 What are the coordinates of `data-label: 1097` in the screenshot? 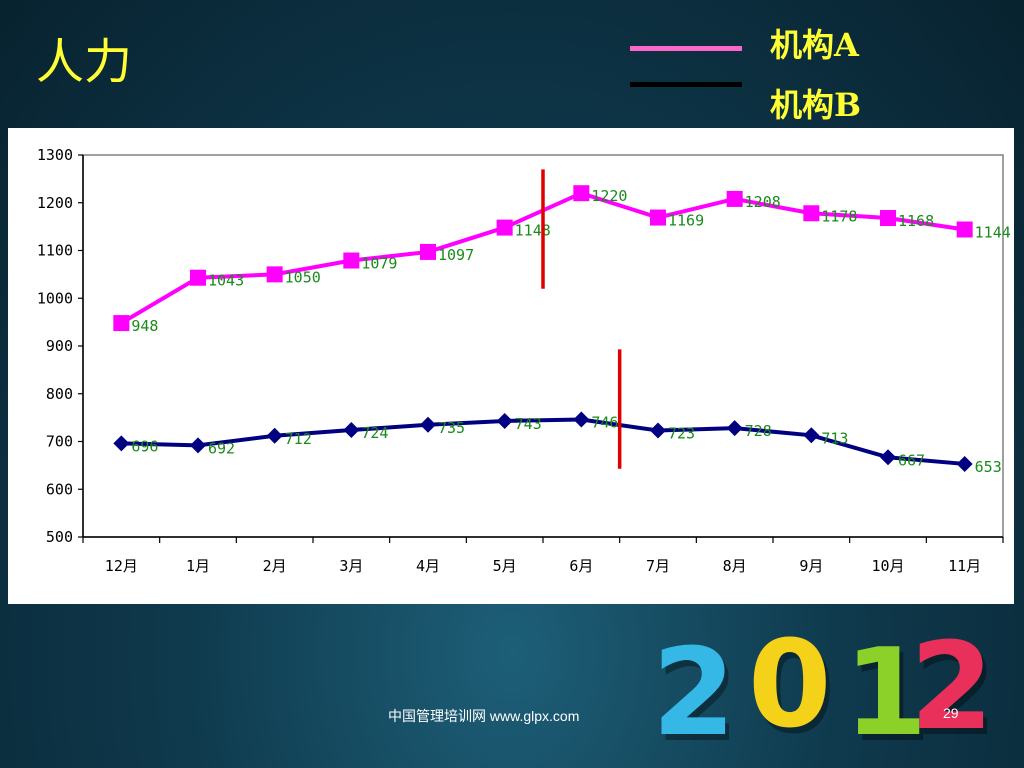 It's located at (456, 255).